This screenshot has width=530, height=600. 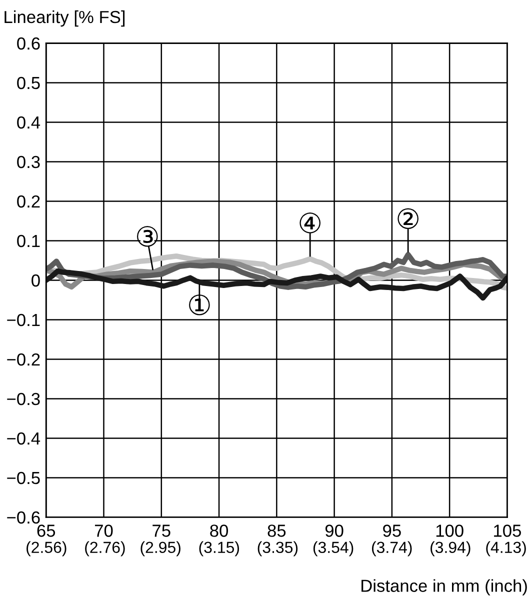 What do you see at coordinates (28, 122) in the screenshot?
I see `y-tick-label: 0.4` at bounding box center [28, 122].